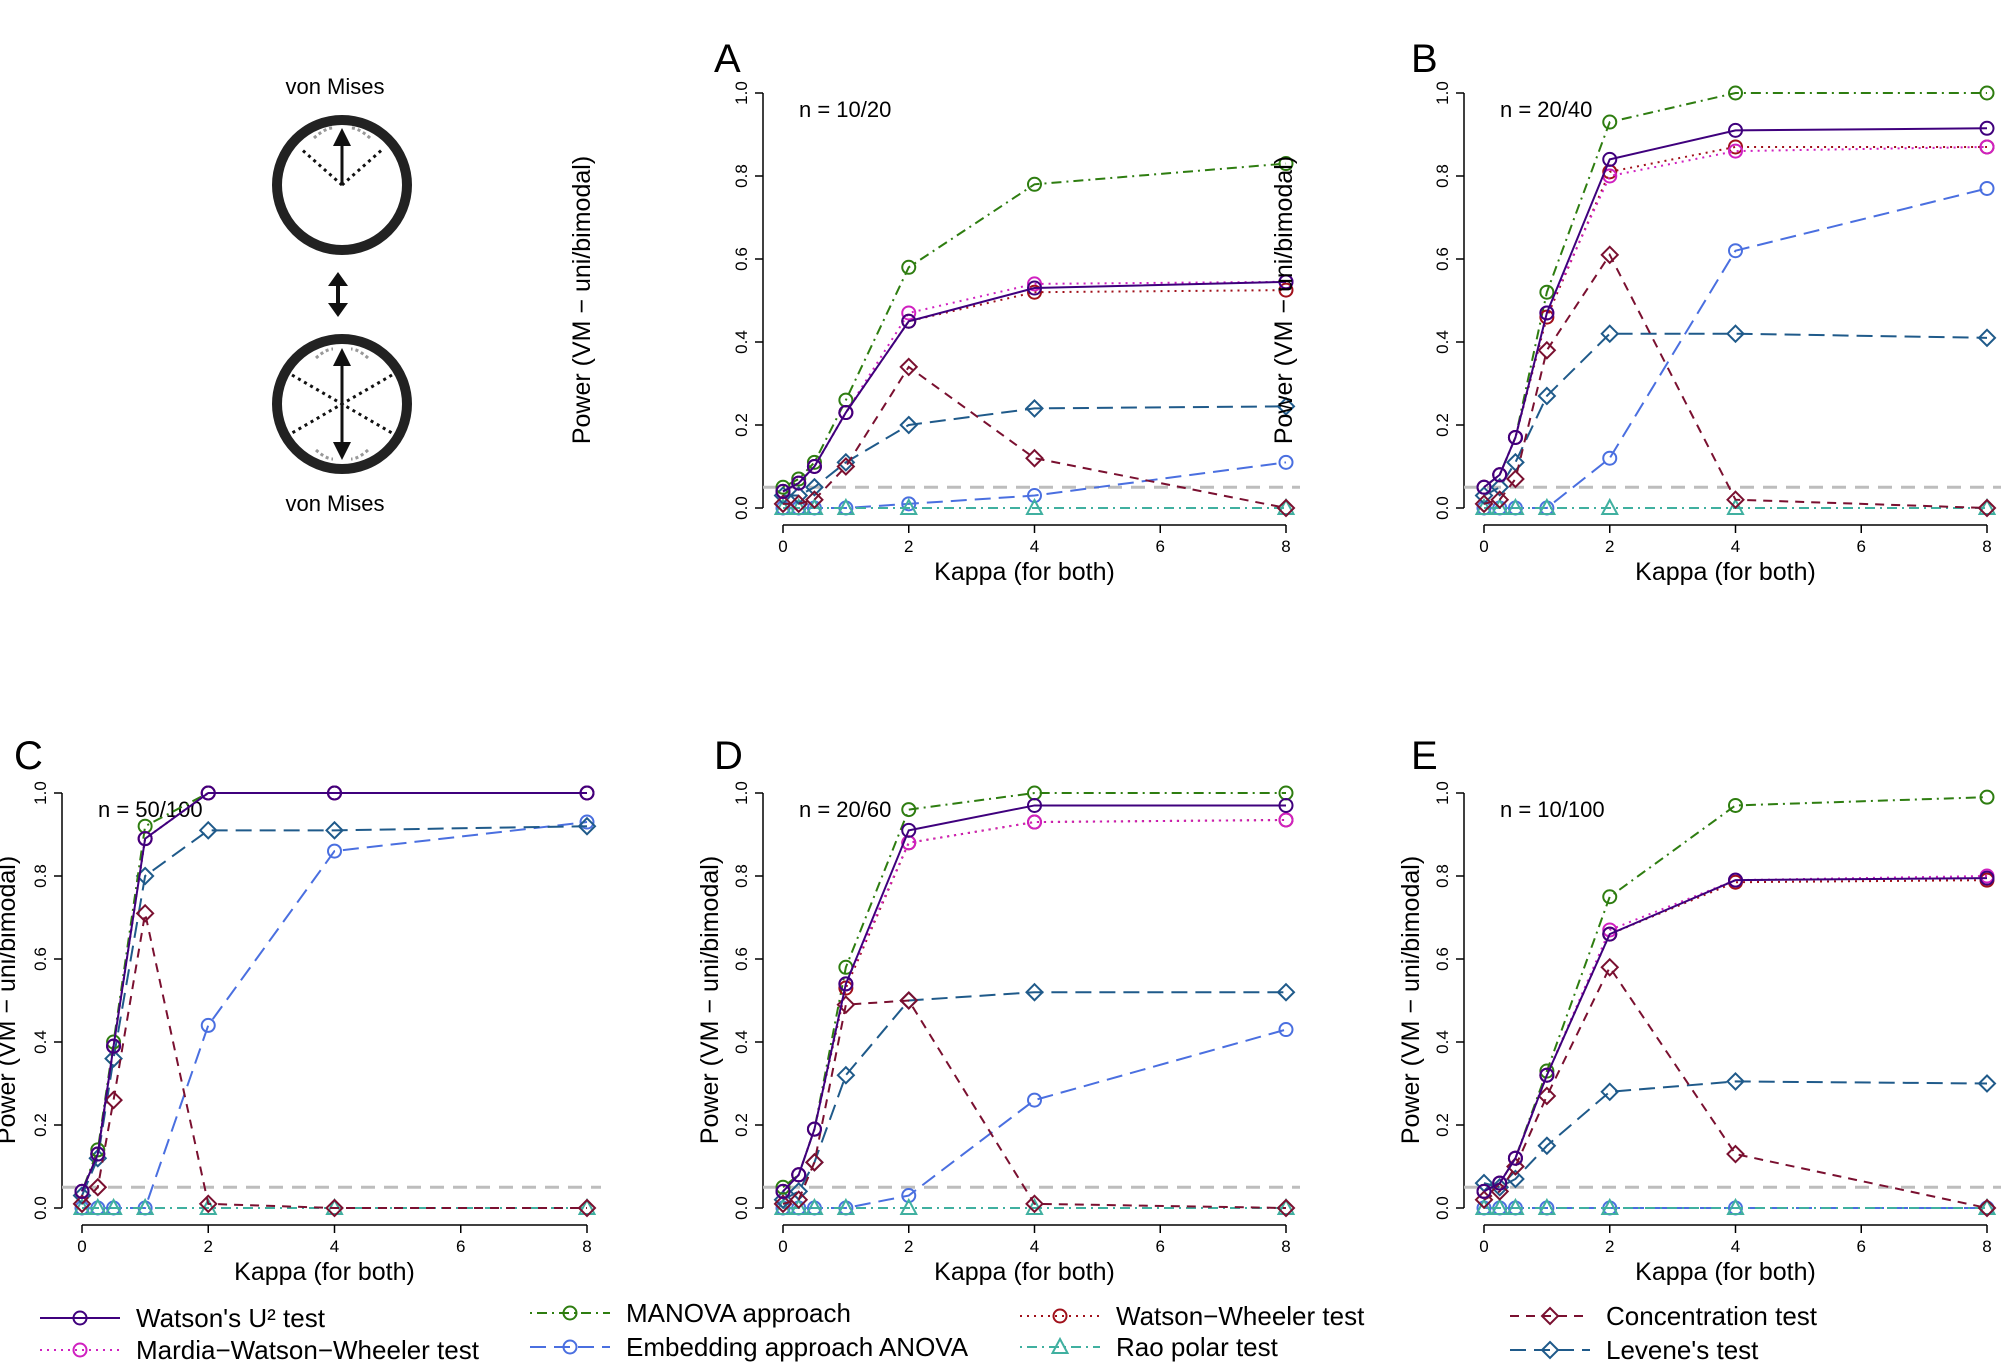 The width and height of the screenshot is (2007, 1367). What do you see at coordinates (1240, 1316) in the screenshot?
I see `legend-label: Watson−Wheeler test` at bounding box center [1240, 1316].